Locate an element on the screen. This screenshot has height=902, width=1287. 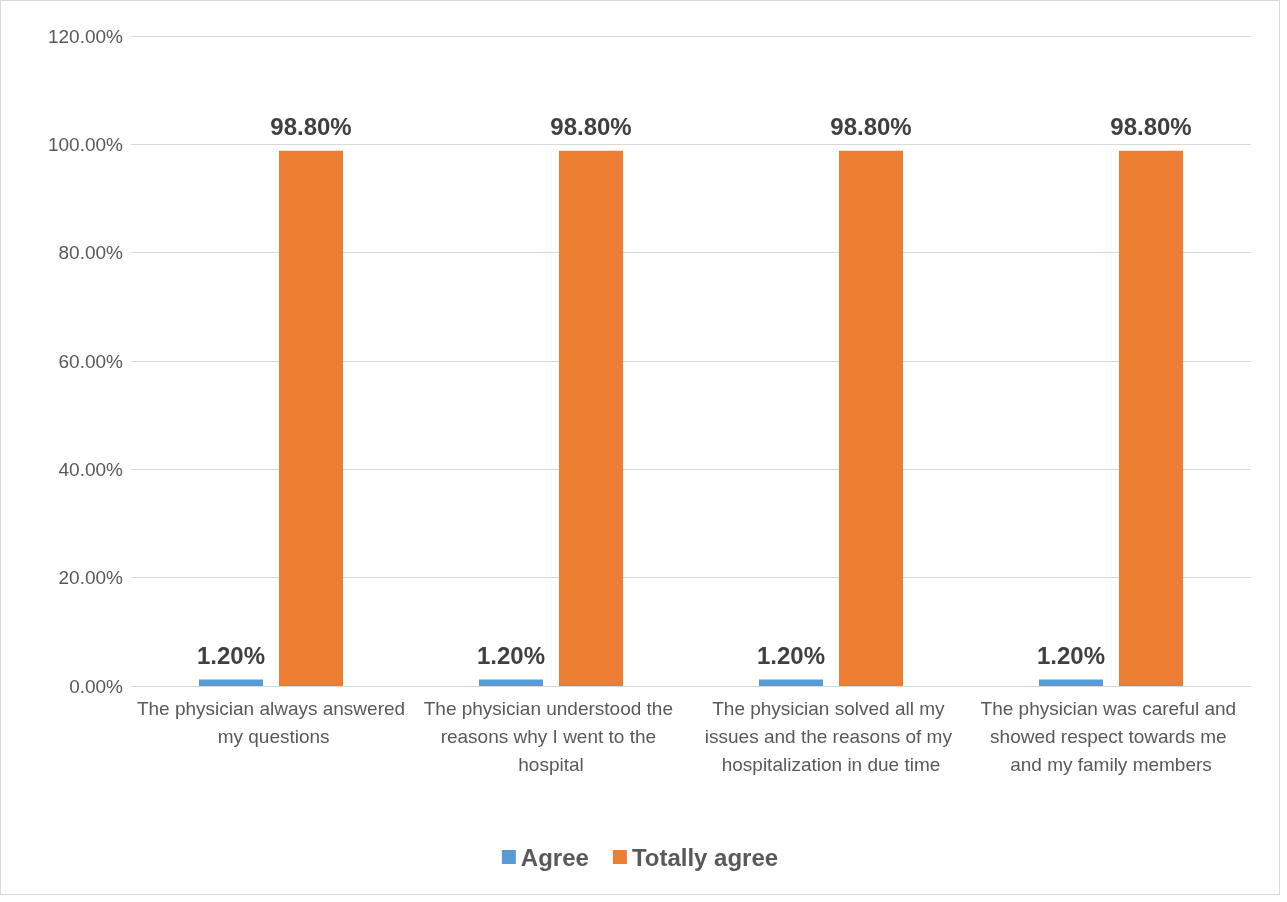
y-tick-label: 120.00% is located at coordinates (85, 36).